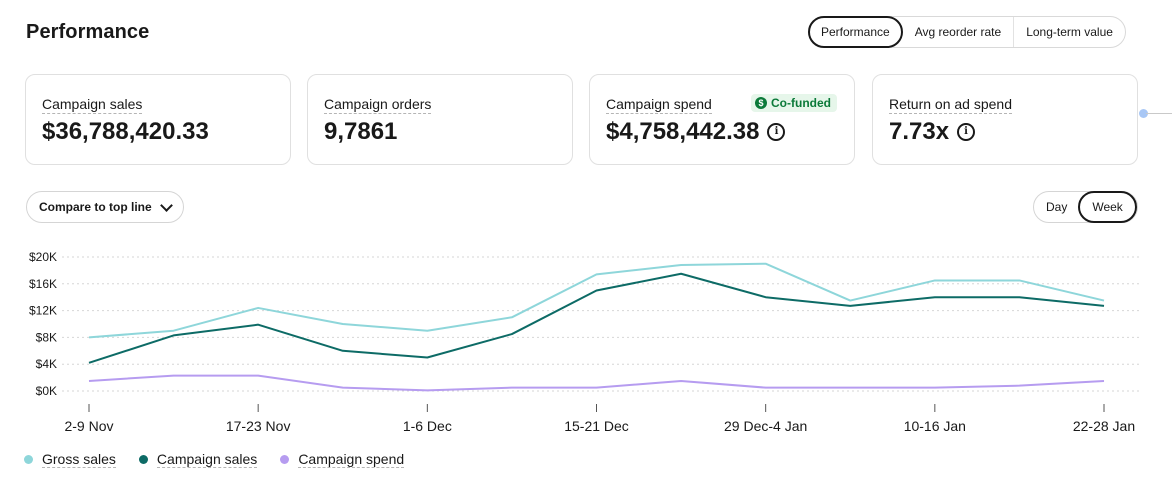 The image size is (1172, 490). Describe the element at coordinates (378, 105) in the screenshot. I see `metric-label: Campaign orders` at that location.